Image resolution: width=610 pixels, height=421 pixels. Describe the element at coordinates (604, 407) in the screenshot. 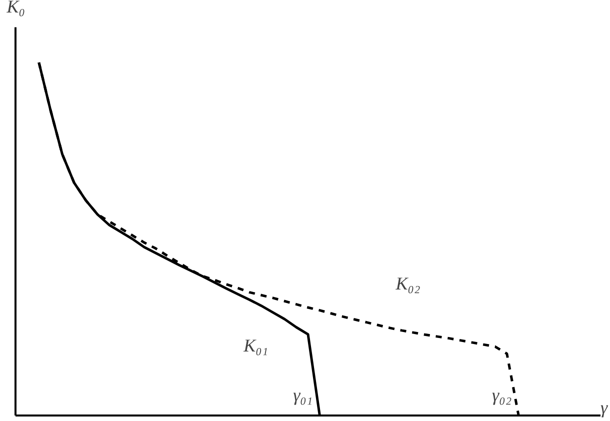

I see `x-axis-title: γ` at that location.